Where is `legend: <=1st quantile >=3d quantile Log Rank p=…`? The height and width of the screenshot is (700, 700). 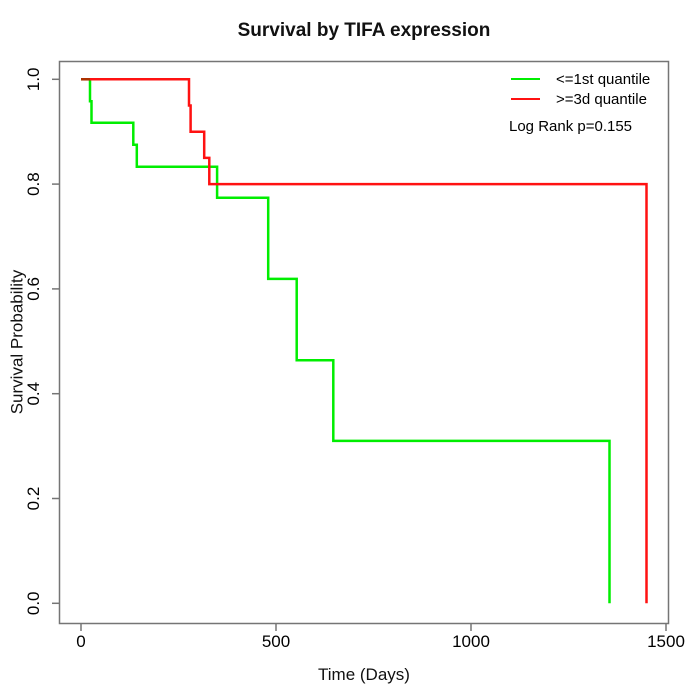
legend: <=1st quantile >=3d quantile Log Rank p=… is located at coordinates (579, 102).